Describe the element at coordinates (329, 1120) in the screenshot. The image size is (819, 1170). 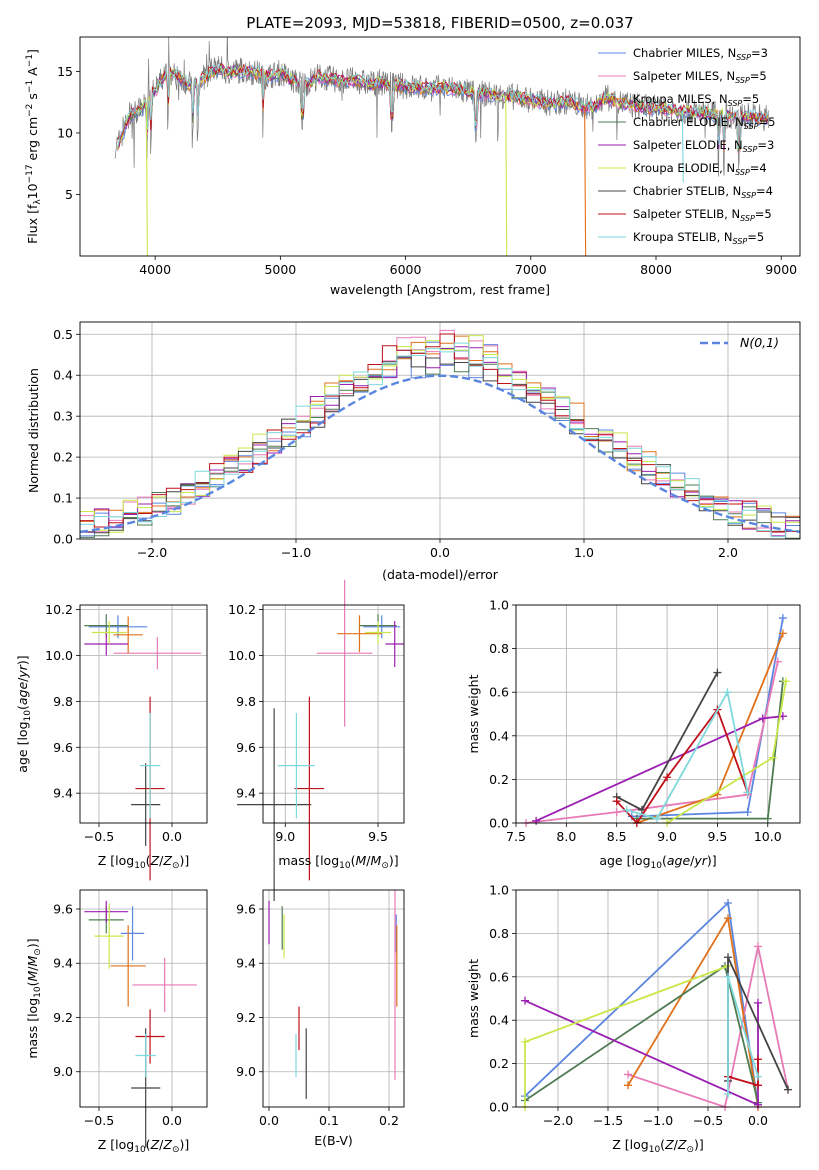
I see `tick-label-x: 0.1` at that location.